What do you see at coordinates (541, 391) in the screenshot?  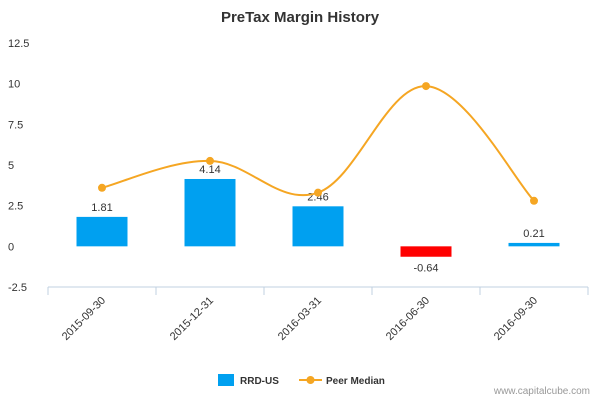 I see `credit-text: www.capitalcube.com` at bounding box center [541, 391].